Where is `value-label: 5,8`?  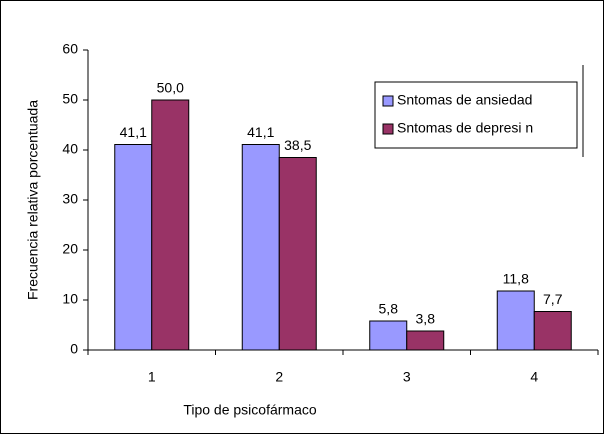 value-label: 5,8 is located at coordinates (389, 309).